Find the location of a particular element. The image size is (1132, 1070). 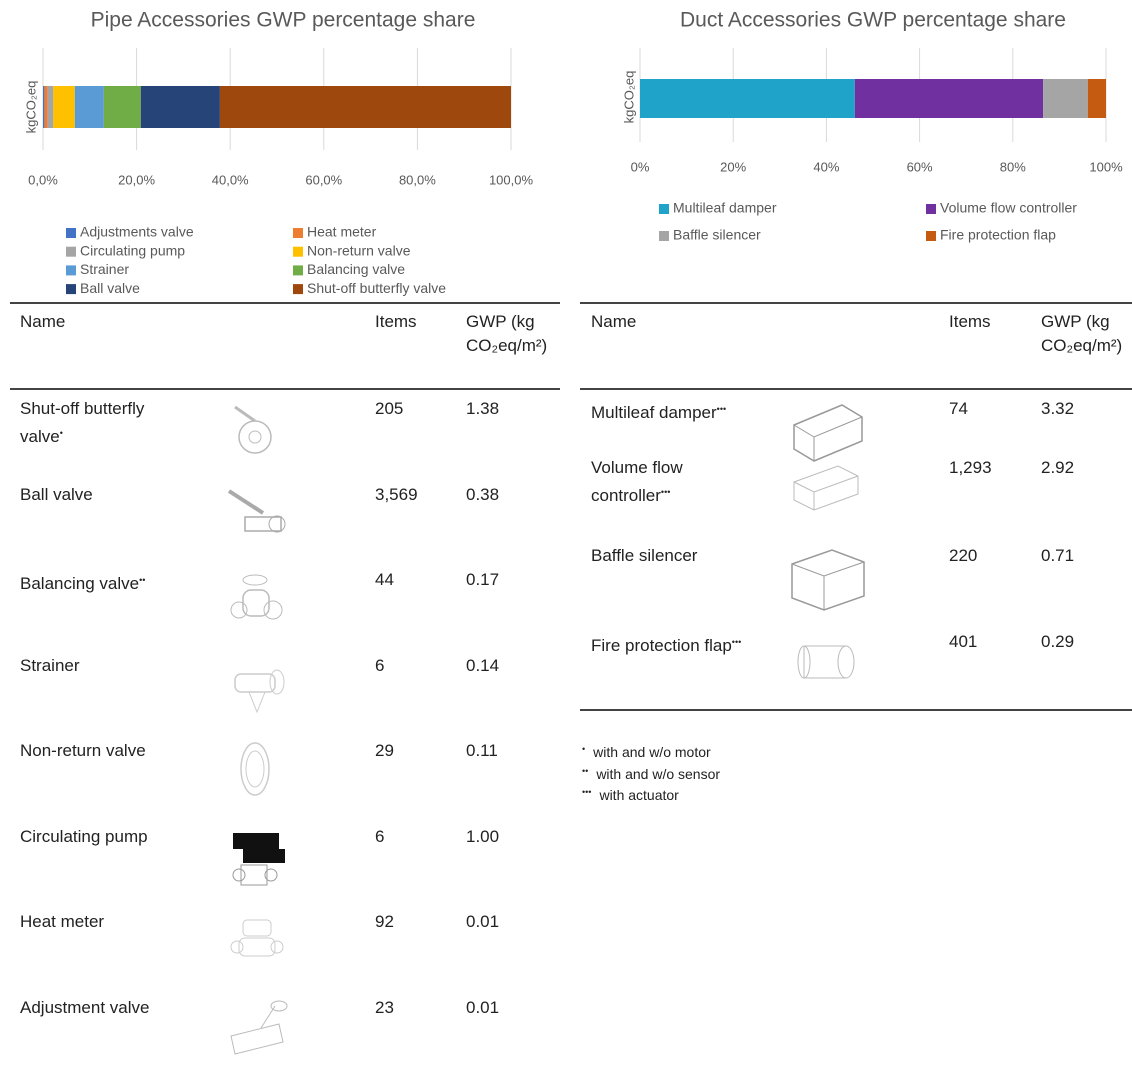

row-items: 220 is located at coordinates (963, 555).